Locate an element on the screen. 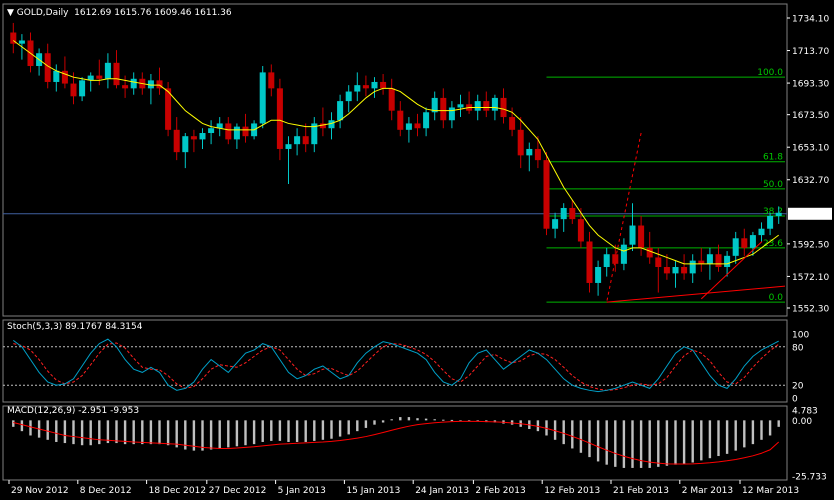 Image resolution: width=834 pixels, height=500 pixels. x-tick-label: 21 Feb 2013 is located at coordinates (641, 491).